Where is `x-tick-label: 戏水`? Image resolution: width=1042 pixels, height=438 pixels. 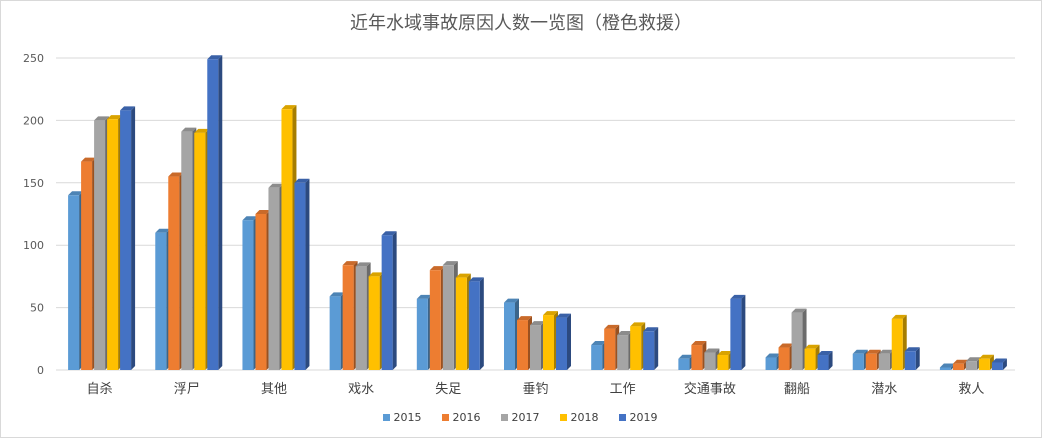
x-tick-label: 戏水 is located at coordinates (361, 389).